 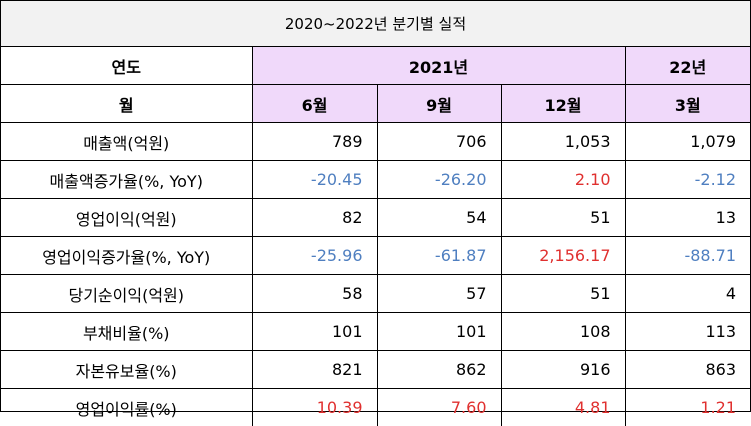 I want to click on month-header-row: 월 6월 9월 12월 3월, so click(x=375, y=104).